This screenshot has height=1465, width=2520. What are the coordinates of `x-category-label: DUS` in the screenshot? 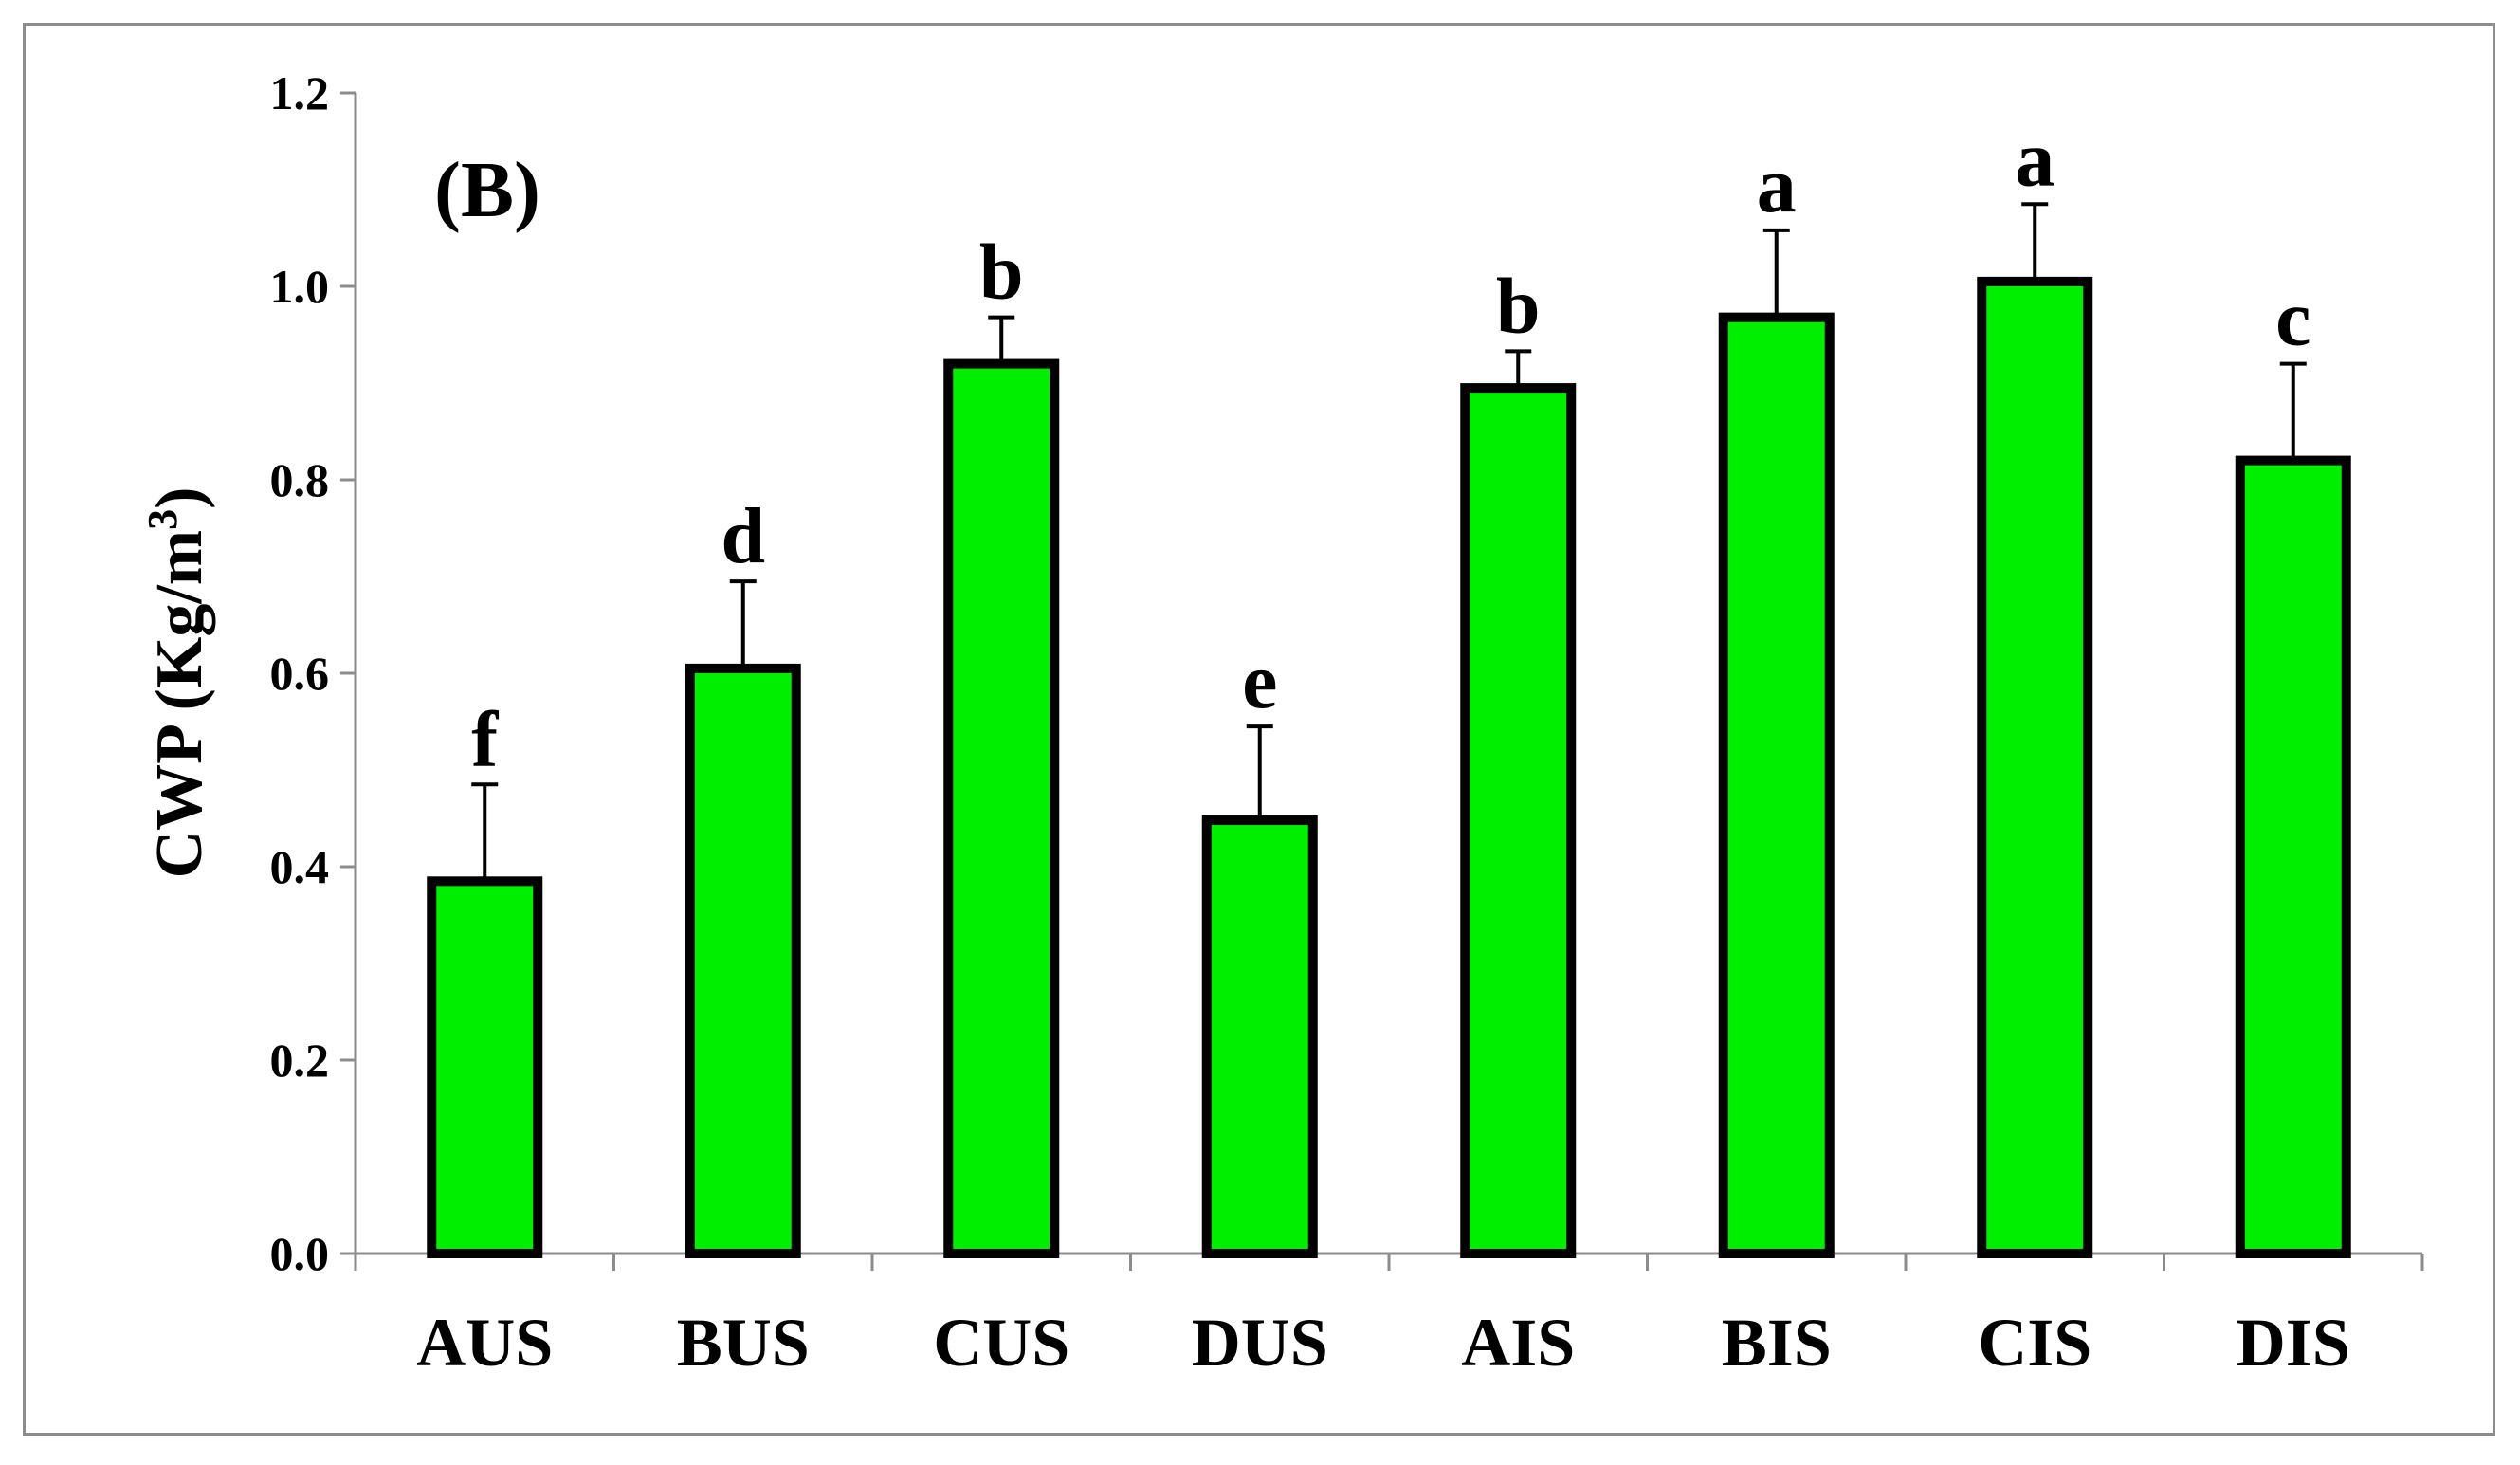 It's located at (1260, 1343).